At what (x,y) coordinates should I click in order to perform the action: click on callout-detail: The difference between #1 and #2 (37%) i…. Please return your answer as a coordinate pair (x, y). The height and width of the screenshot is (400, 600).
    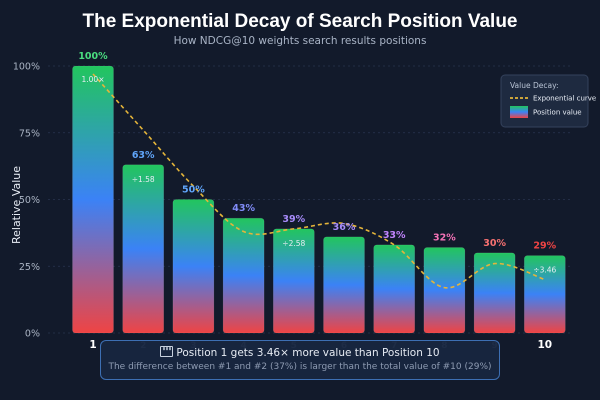
    Looking at the image, I should click on (300, 367).